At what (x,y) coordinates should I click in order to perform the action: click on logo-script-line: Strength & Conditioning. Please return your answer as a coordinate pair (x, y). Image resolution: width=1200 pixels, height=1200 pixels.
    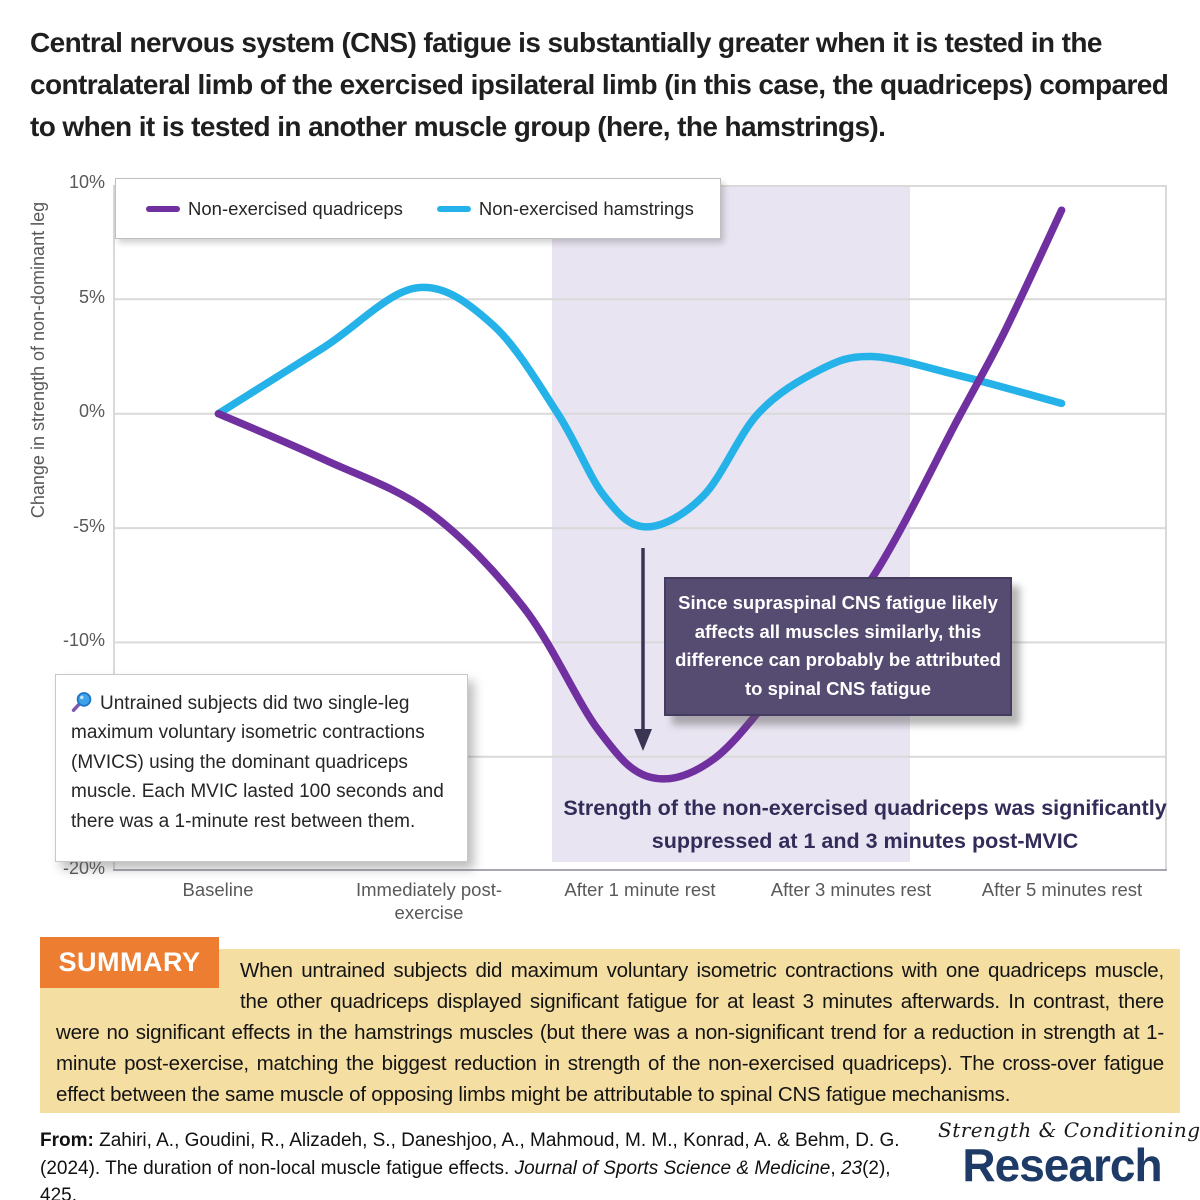
    Looking at the image, I should click on (1069, 1130).